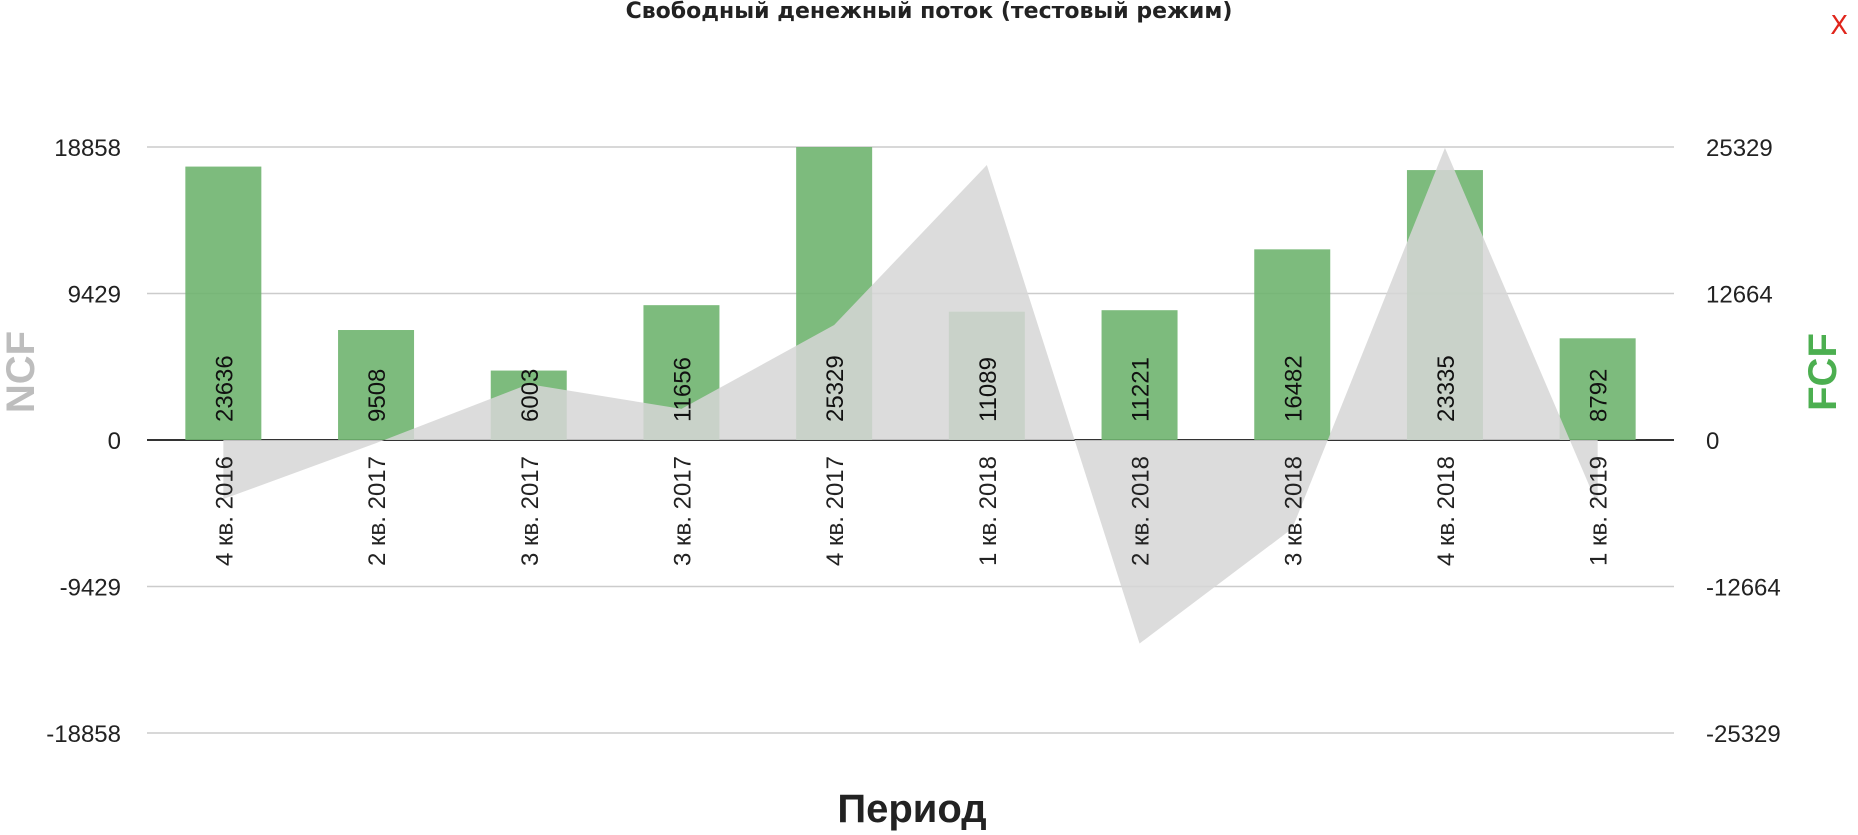  Describe the element at coordinates (835, 511) in the screenshot. I see `x-tick-label: 4 кв. 2017` at that location.